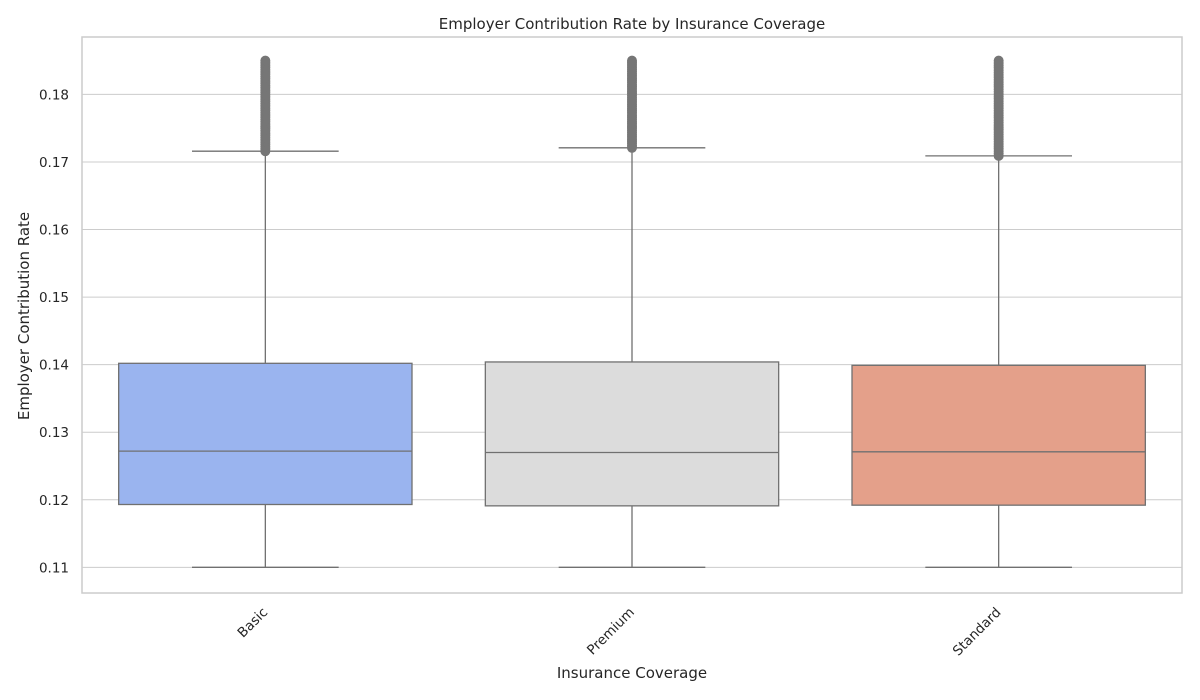 This screenshot has width=1200, height=700. I want to click on x-tick-label: Basic, so click(253, 623).